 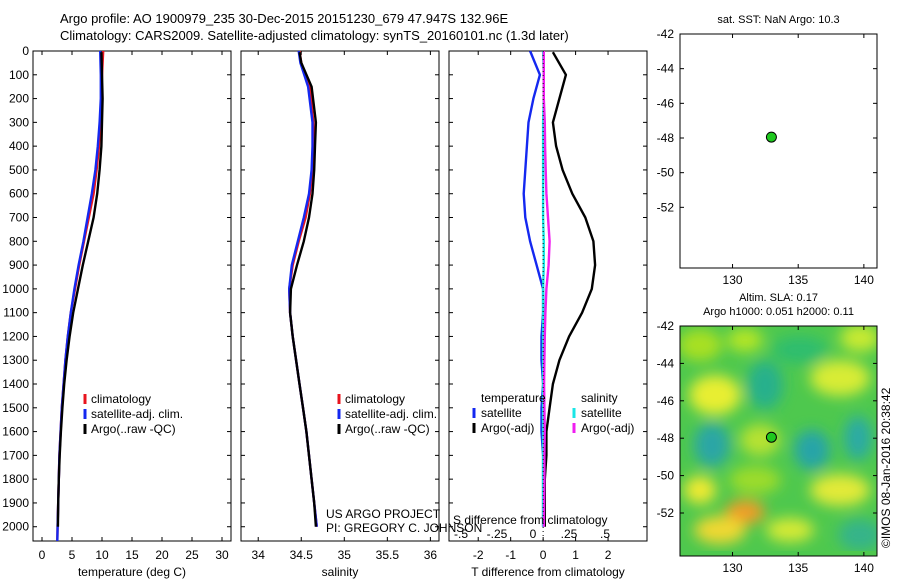 I want to click on difference-xlabel-top: S difference from climatology, so click(x=530, y=520).